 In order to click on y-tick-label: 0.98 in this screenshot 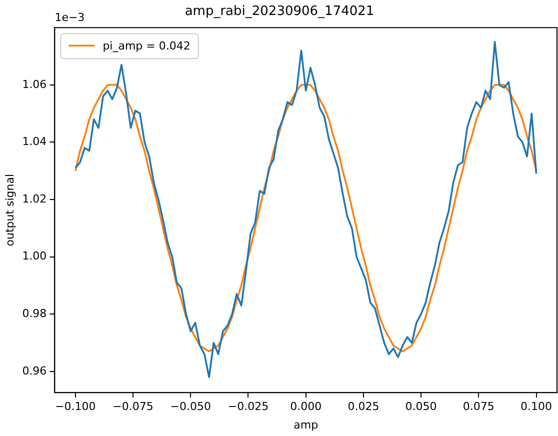, I will do `click(34, 313)`.